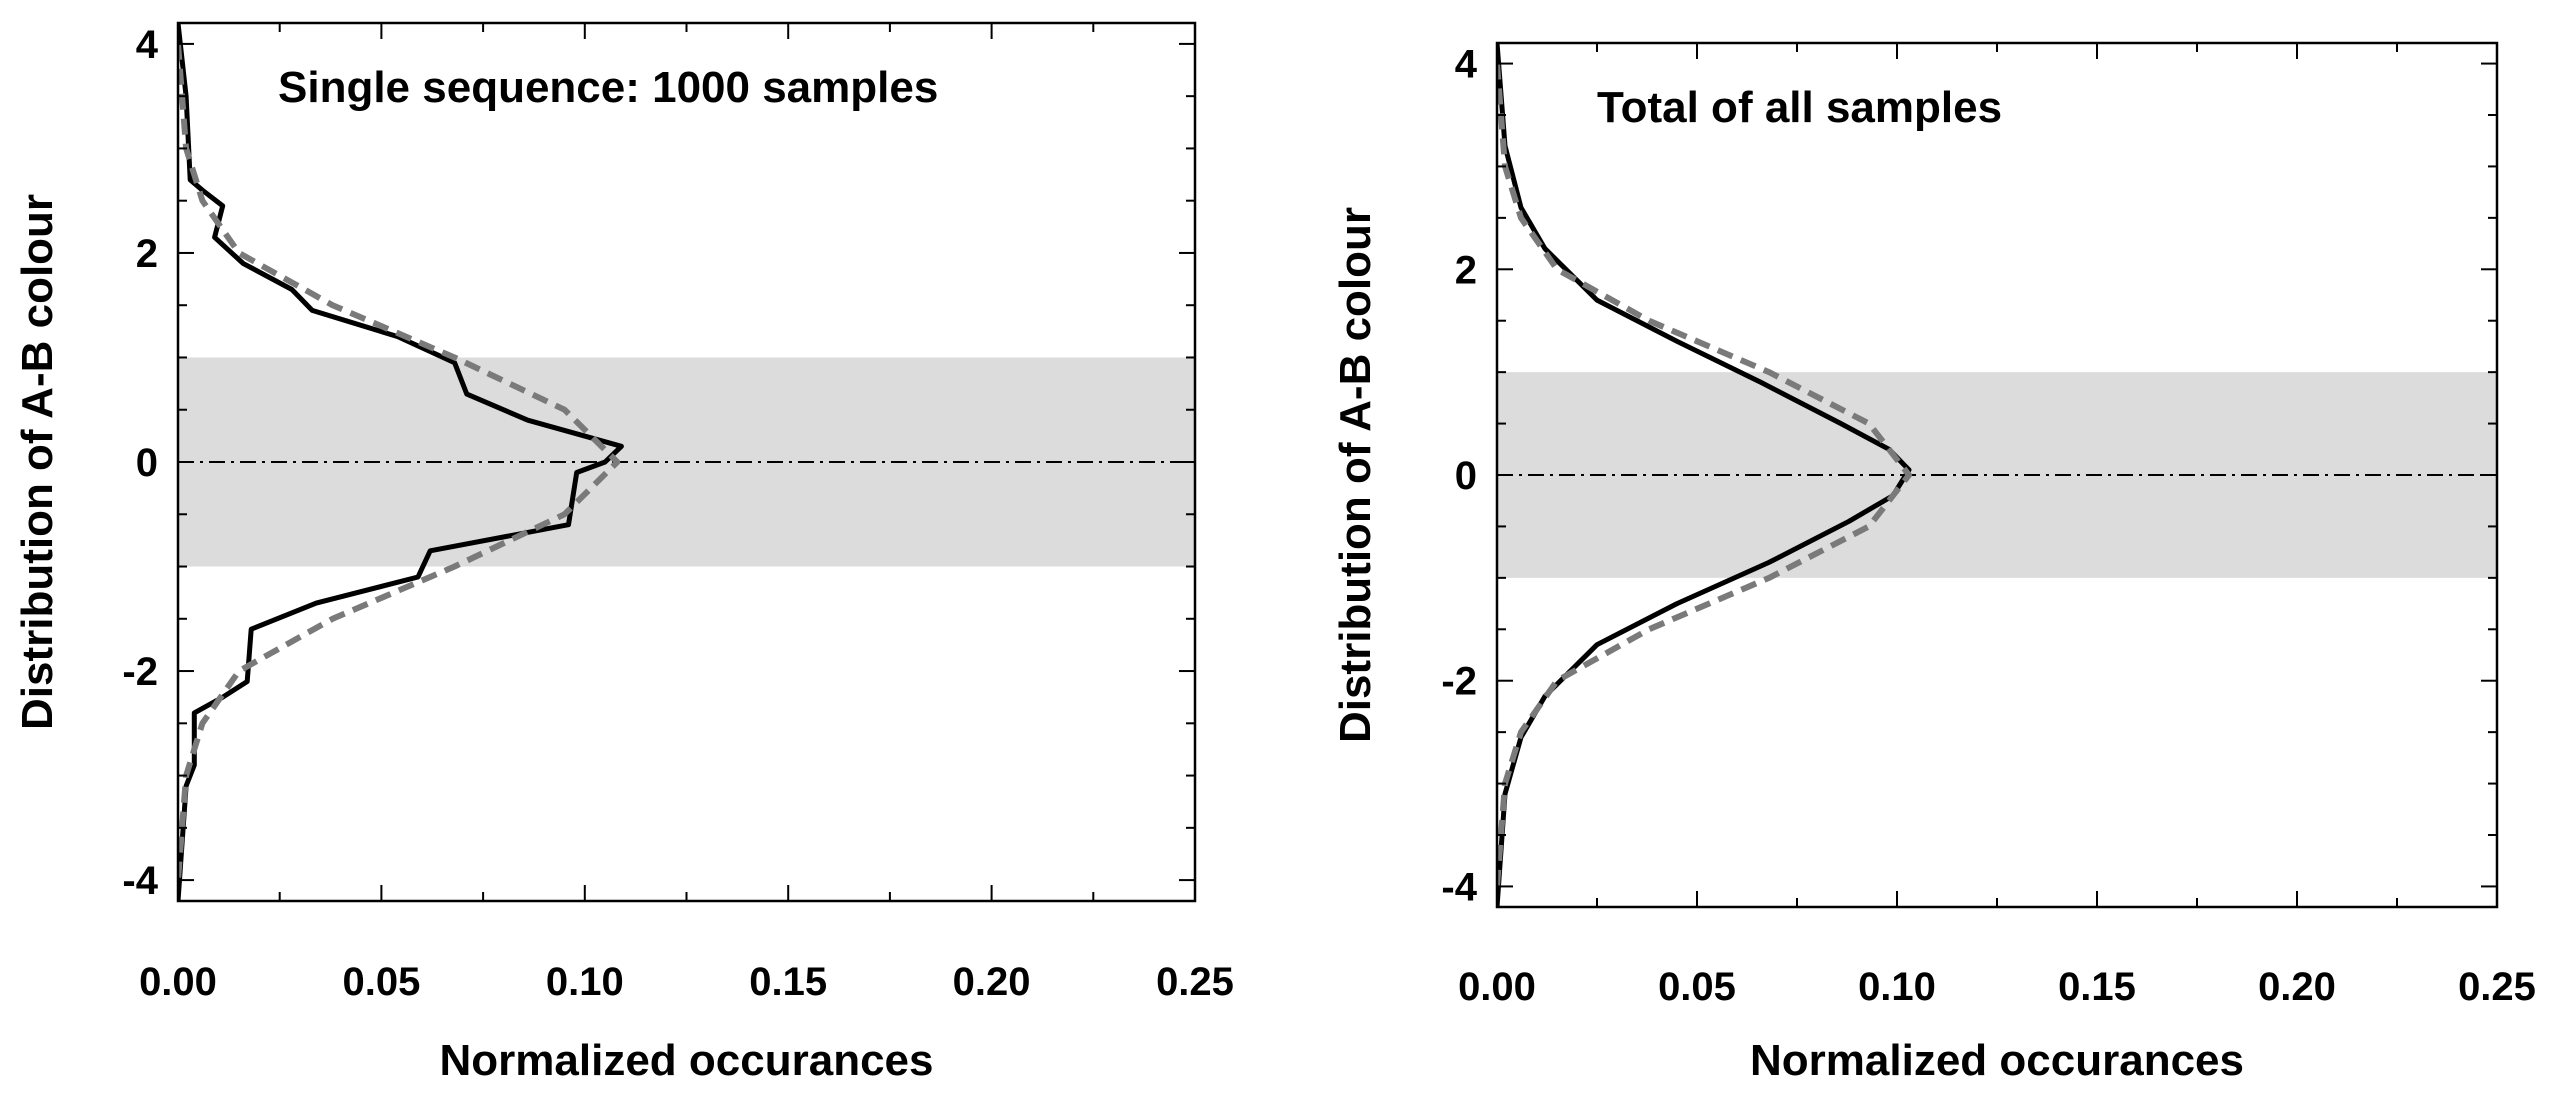  I want to click on chart-title: Total of all samples, so click(1799, 107).